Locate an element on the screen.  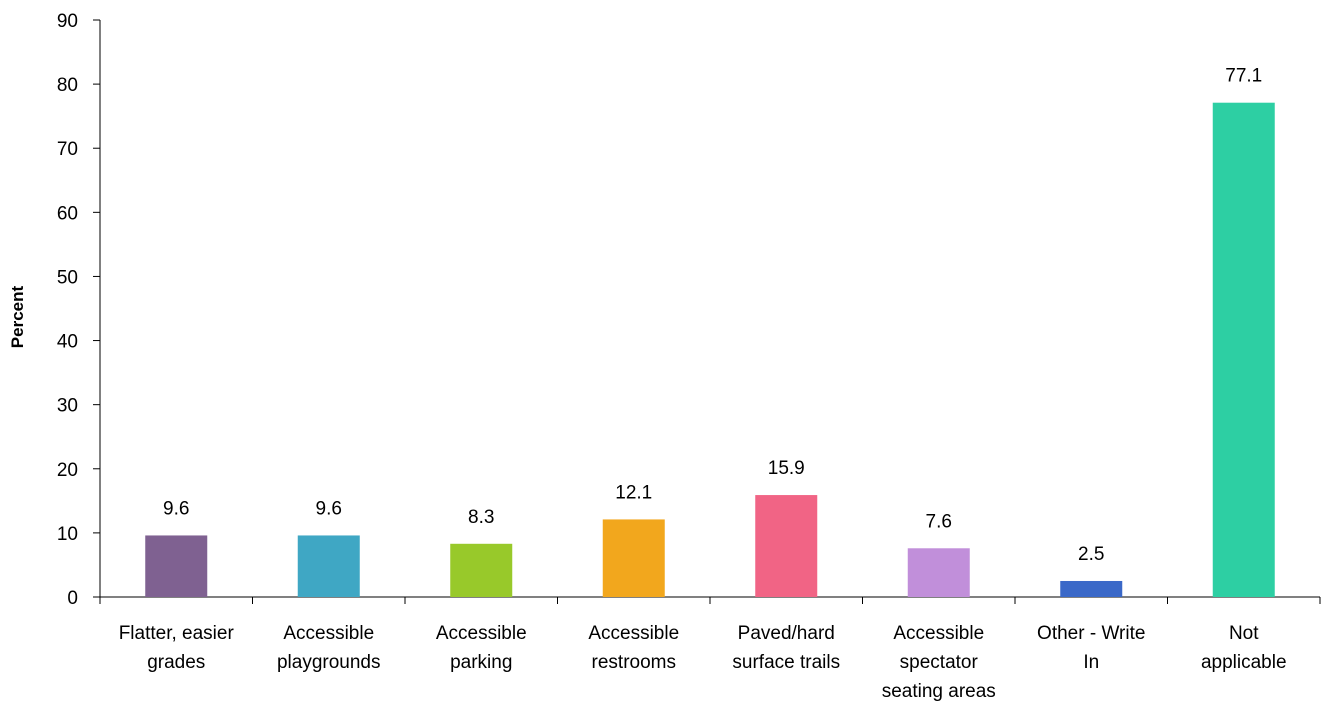
x-tick-label-line: Paved/hard is located at coordinates (786, 633).